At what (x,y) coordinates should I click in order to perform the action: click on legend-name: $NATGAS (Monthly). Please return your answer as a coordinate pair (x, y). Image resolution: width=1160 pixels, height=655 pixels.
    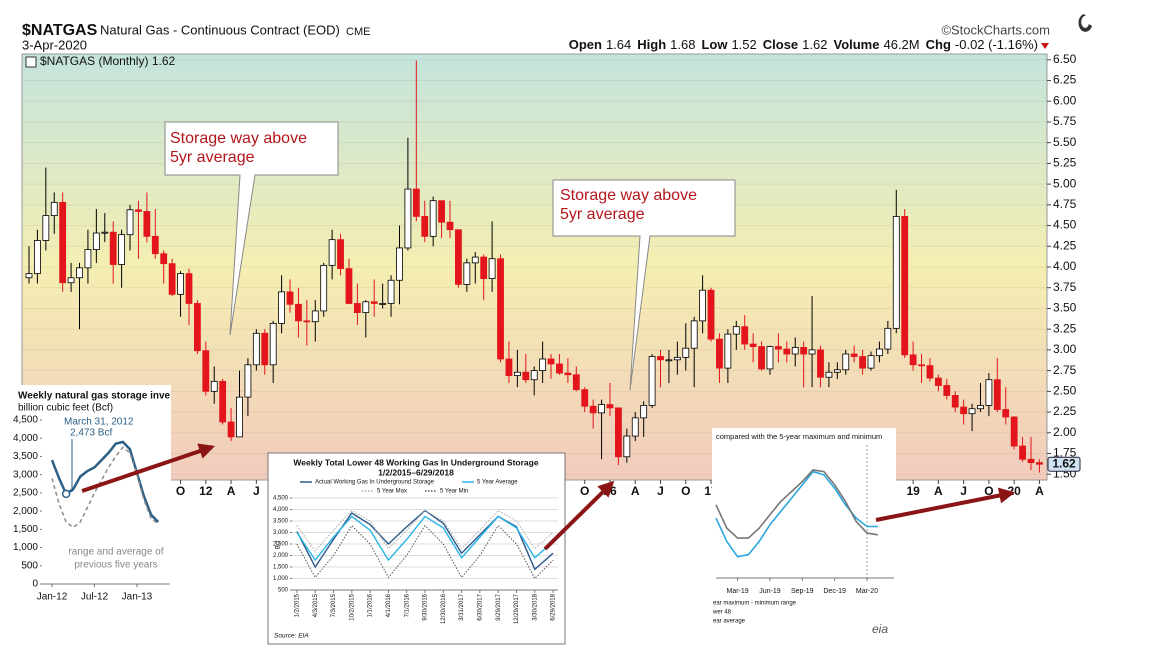
    Looking at the image, I should click on (94, 61).